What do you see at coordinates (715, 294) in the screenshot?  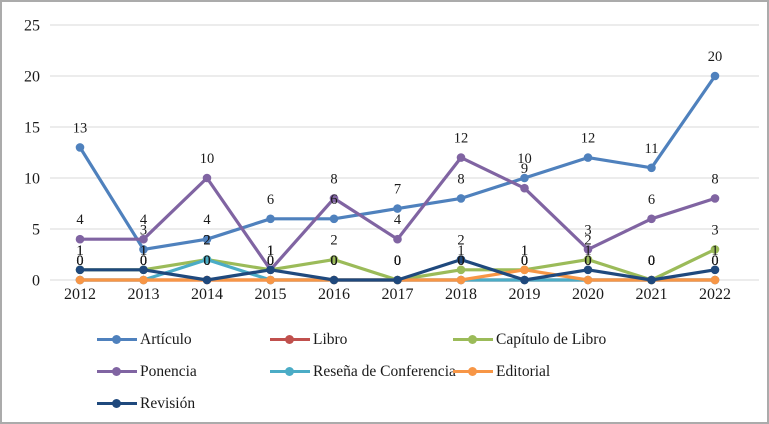 I see `x-axis-year-label: 2022` at bounding box center [715, 294].